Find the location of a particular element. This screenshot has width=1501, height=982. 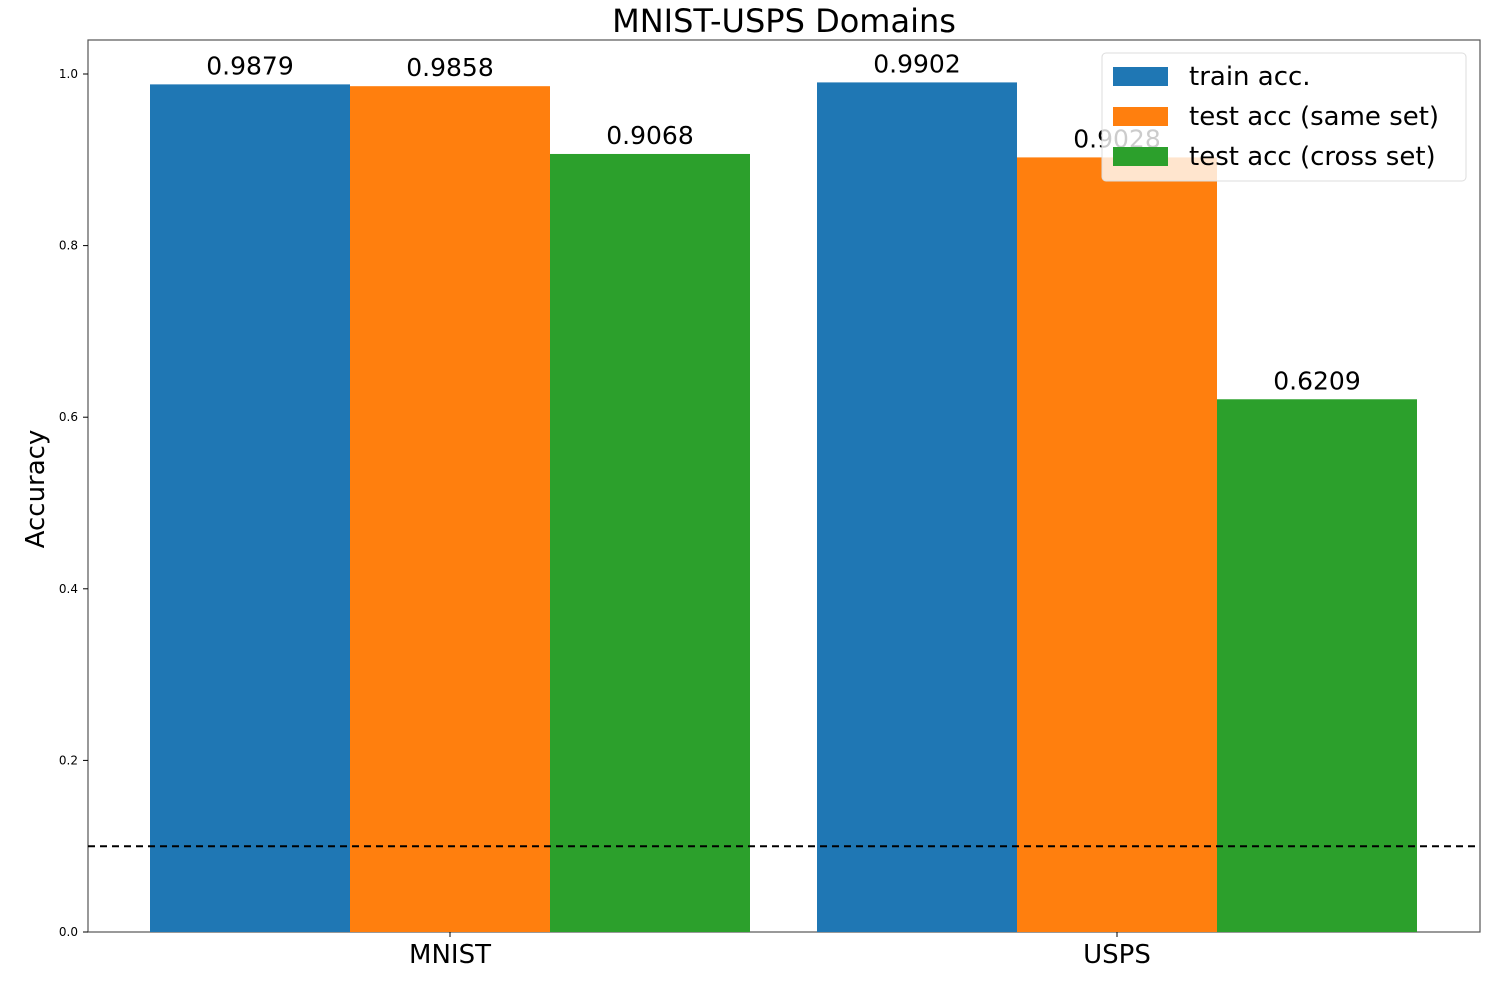

legend-box is located at coordinates (1284, 117).